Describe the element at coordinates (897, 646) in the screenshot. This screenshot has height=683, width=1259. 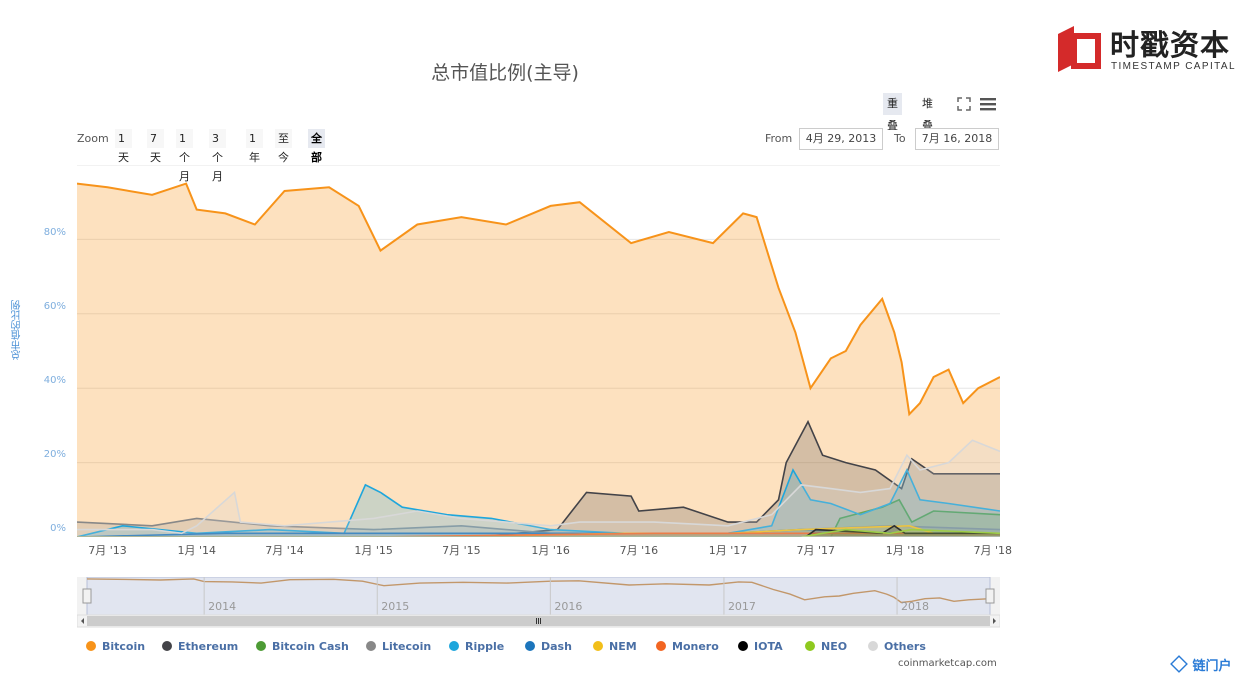
I see `legend-item-others: Others` at that location.